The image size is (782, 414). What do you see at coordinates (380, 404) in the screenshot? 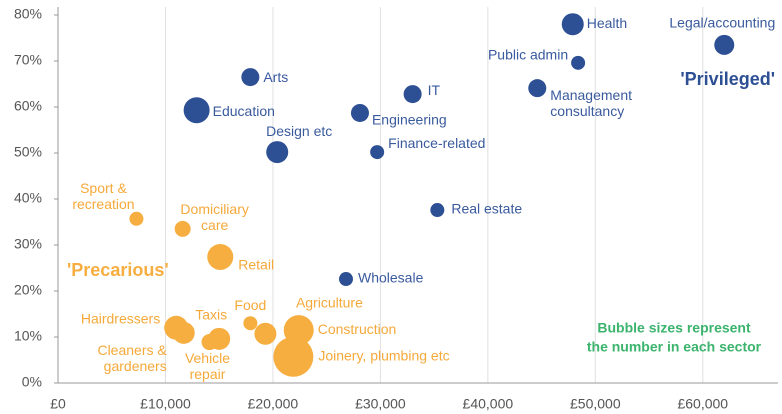
I see `x-tick-label: £30,000` at bounding box center [380, 404].